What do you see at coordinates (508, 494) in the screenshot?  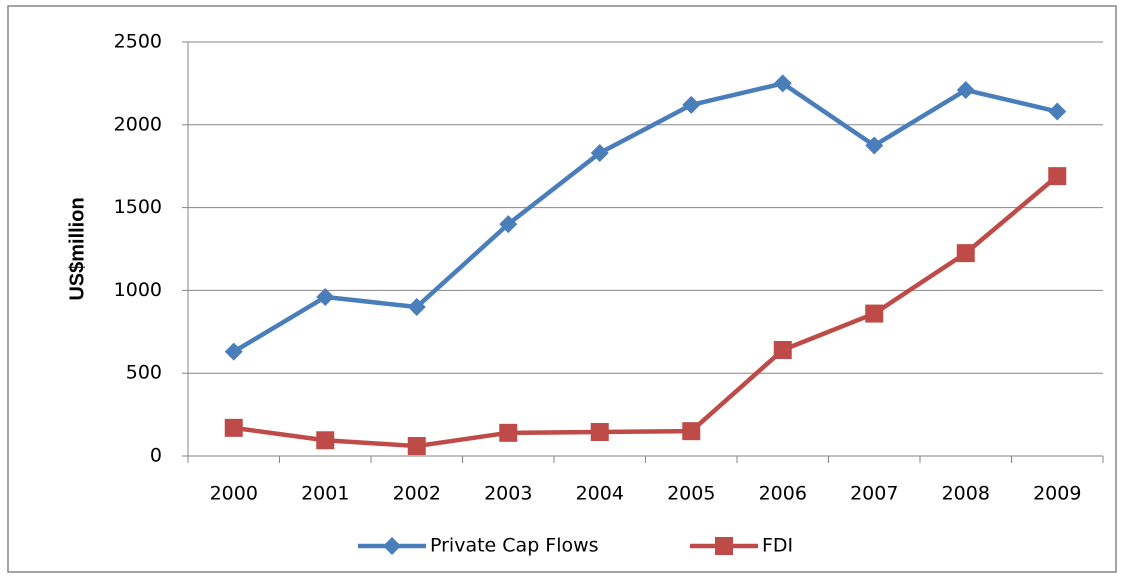 I see `x-tick-label: 2003` at bounding box center [508, 494].